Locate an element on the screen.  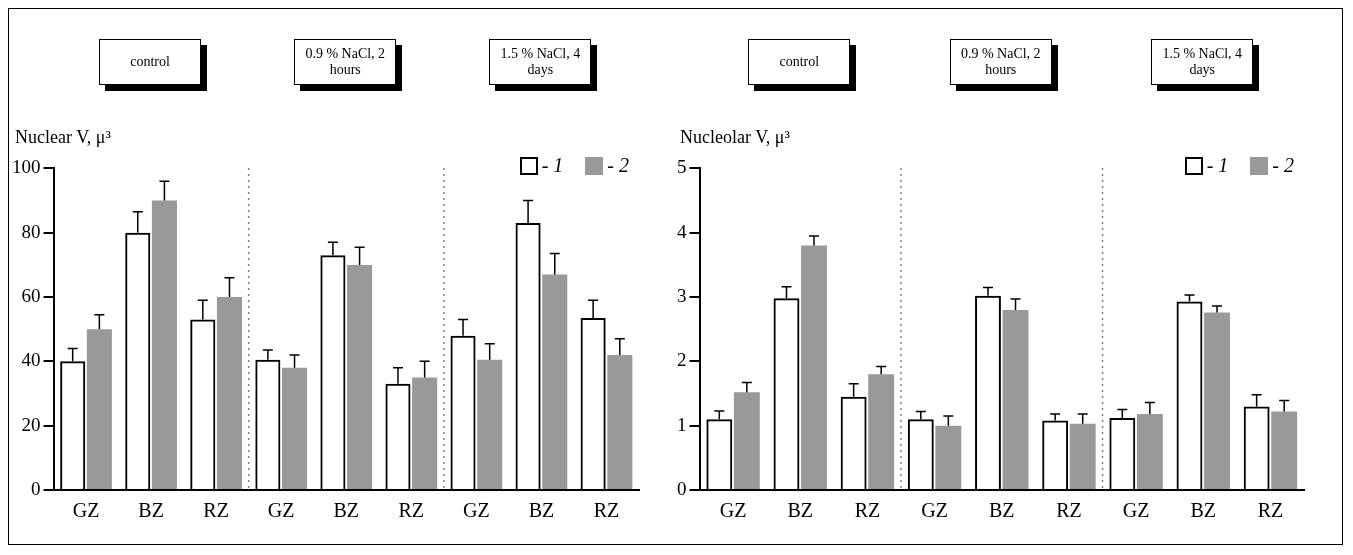
y-tick-label: 2 is located at coordinates (682, 360).